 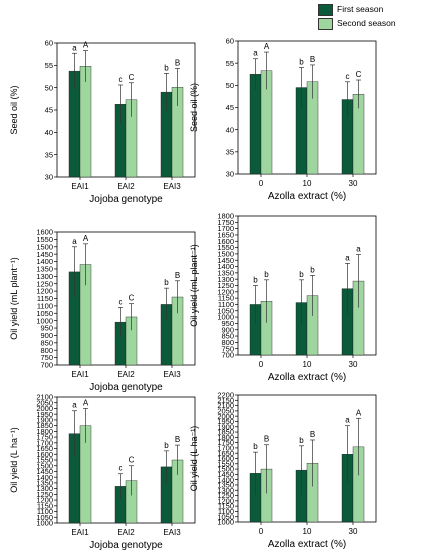 What do you see at coordinates (44, 261) in the screenshot?
I see `chart-2-ytick-label: 1400` at bounding box center [44, 261].